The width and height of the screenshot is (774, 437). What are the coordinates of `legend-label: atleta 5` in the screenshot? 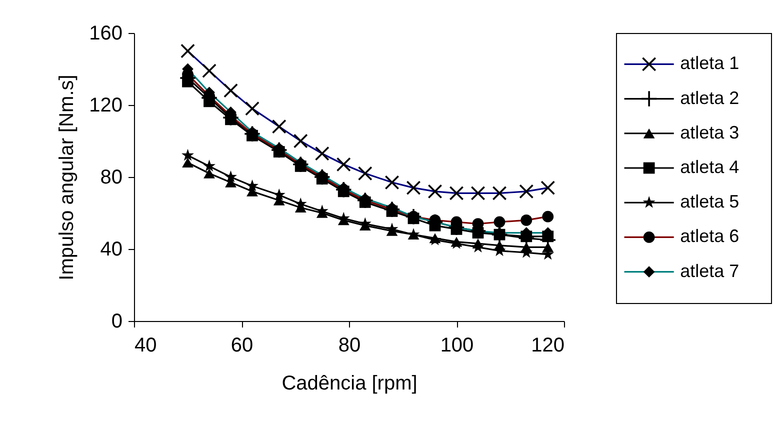 It's located at (710, 202).